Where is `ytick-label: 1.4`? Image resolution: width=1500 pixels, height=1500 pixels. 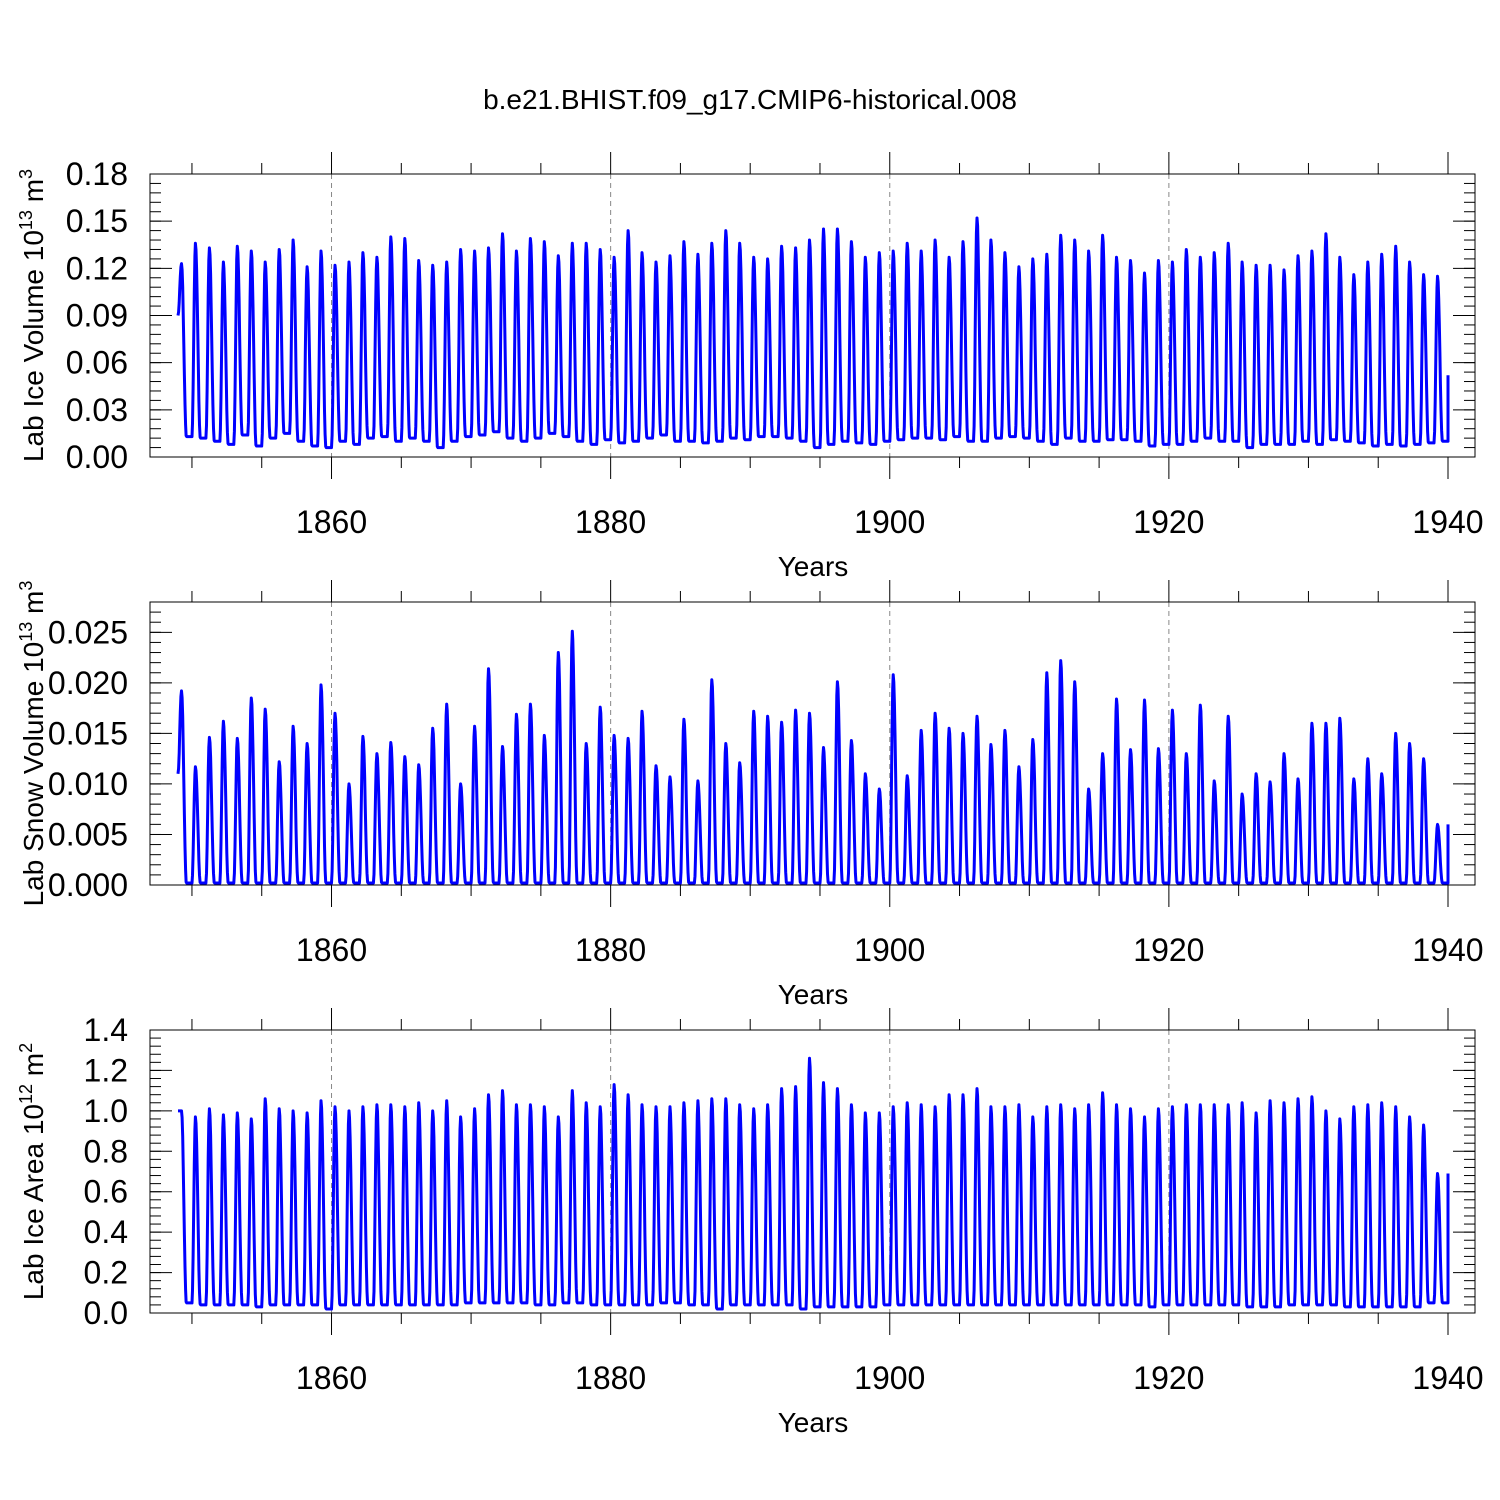 ytick-label: 1.4 is located at coordinates (106, 1030).